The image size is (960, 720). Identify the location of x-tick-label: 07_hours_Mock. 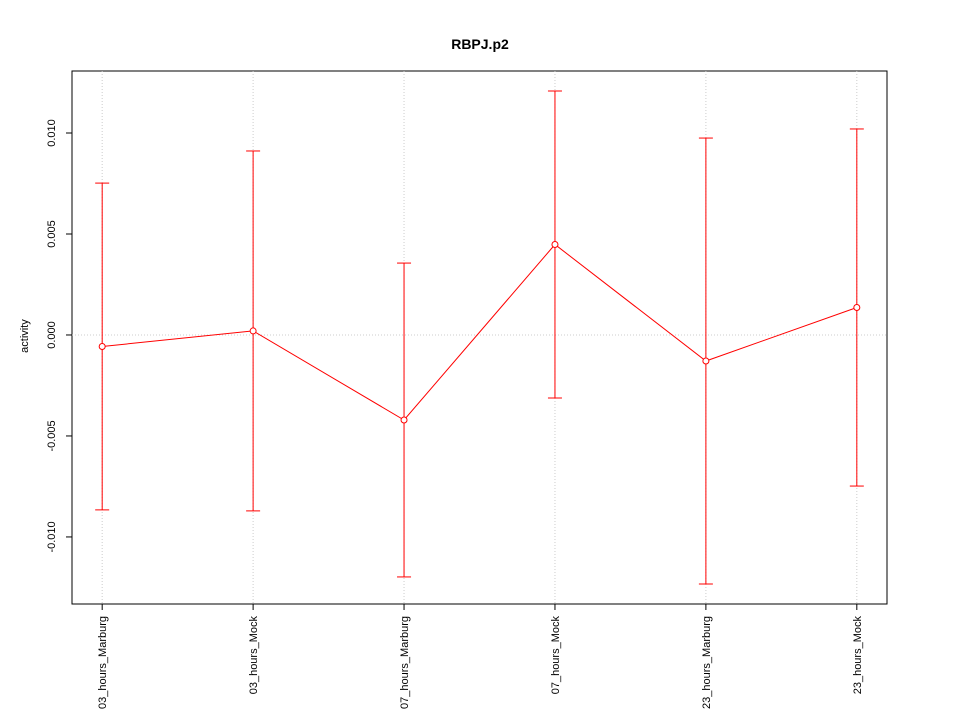
(556, 655).